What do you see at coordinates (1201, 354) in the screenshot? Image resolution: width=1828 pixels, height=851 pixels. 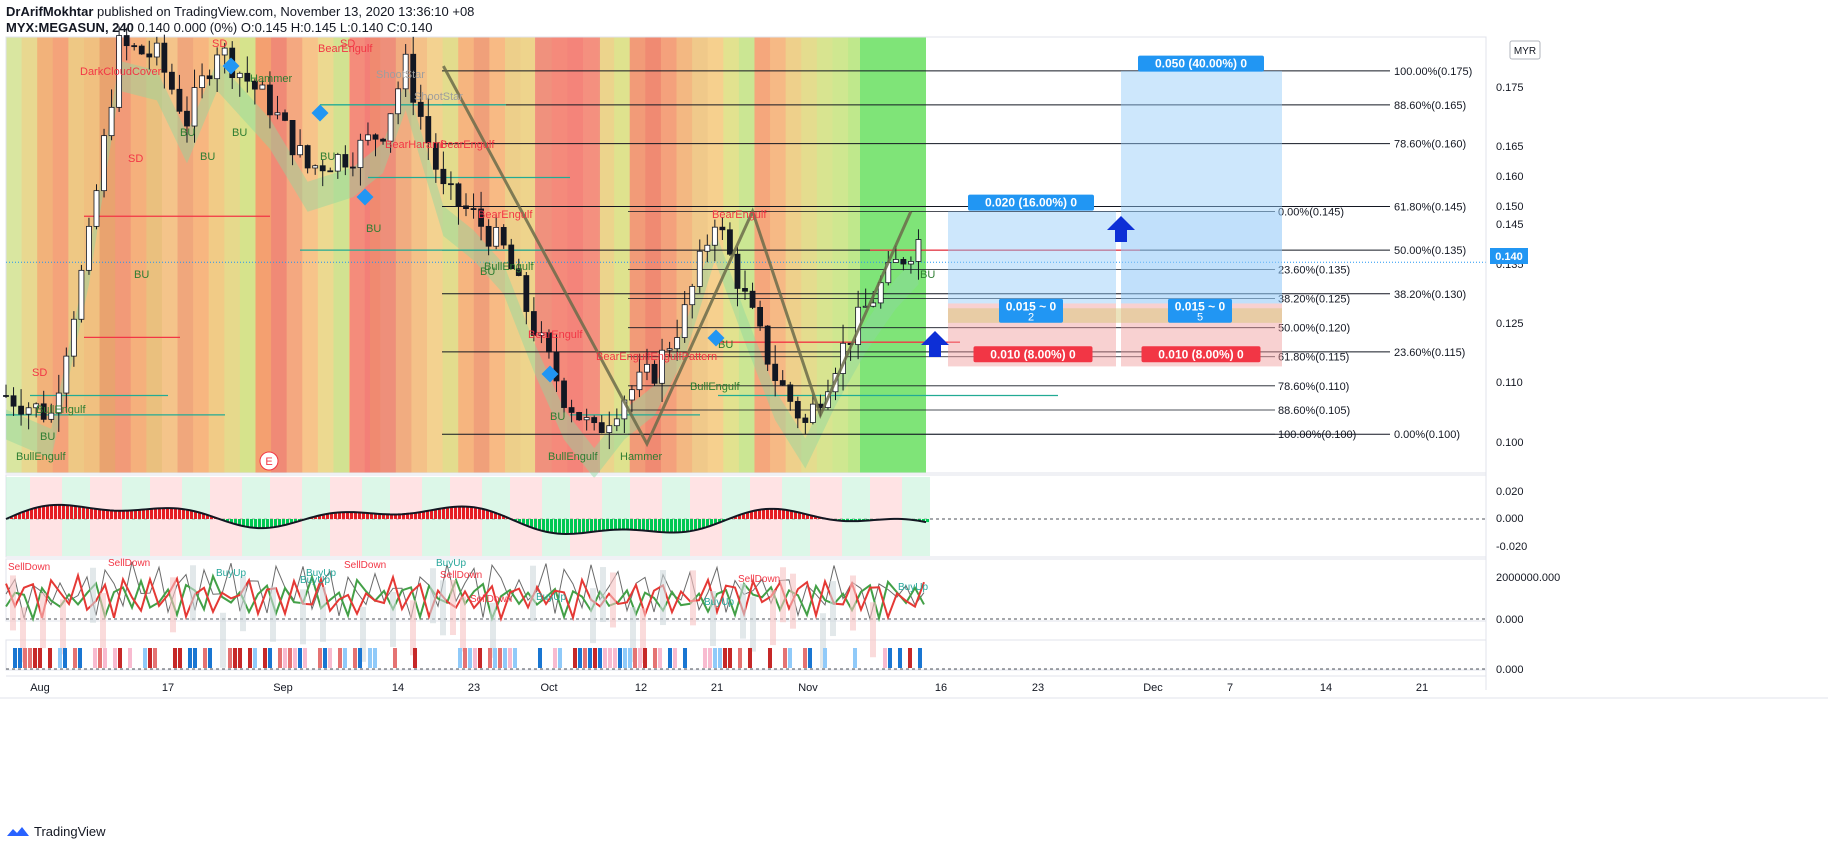 I see `box-label: 0.010 (8.00%) 0` at bounding box center [1201, 354].